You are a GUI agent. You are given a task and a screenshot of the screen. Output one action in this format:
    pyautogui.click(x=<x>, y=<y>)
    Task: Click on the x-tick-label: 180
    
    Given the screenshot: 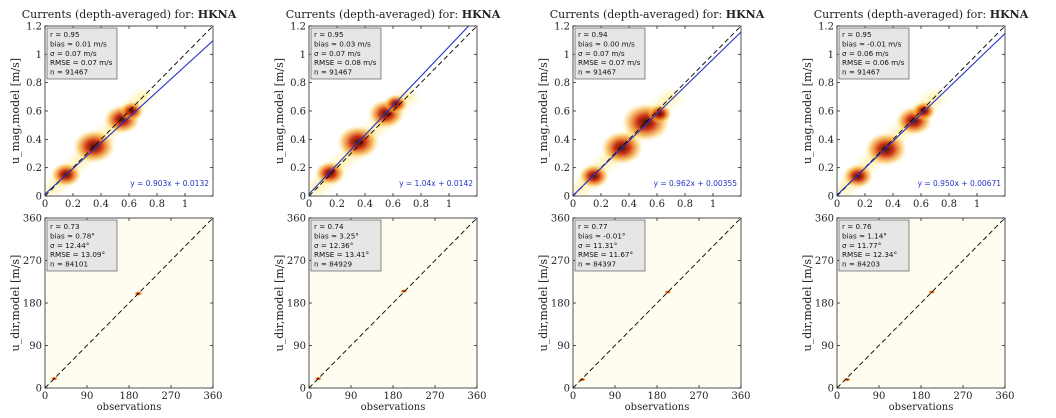 What is the action you would take?
    pyautogui.click(x=920, y=396)
    